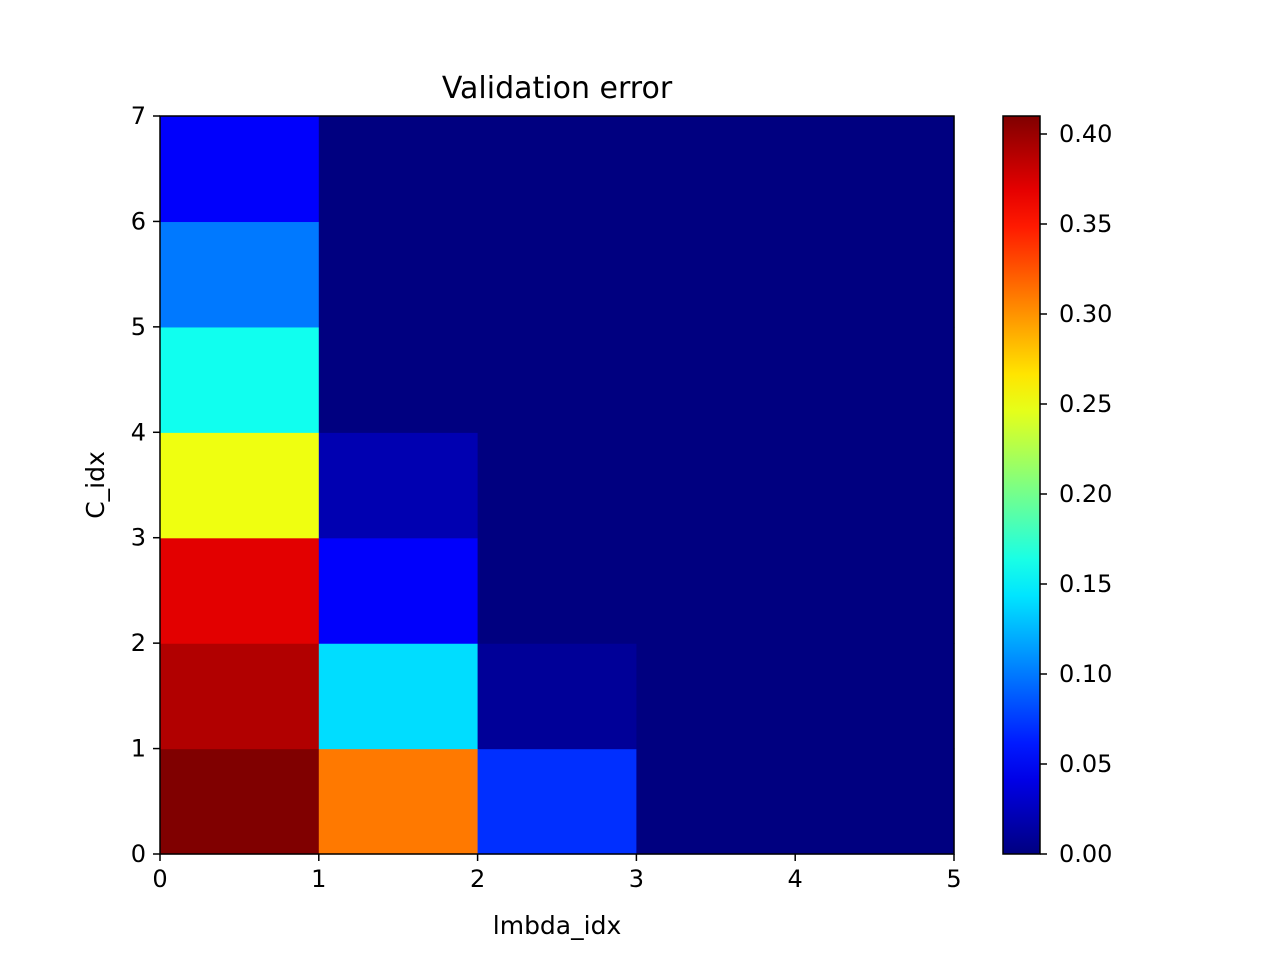  Describe the element at coordinates (953, 879) in the screenshot. I see `x-tick-label: 5` at that location.